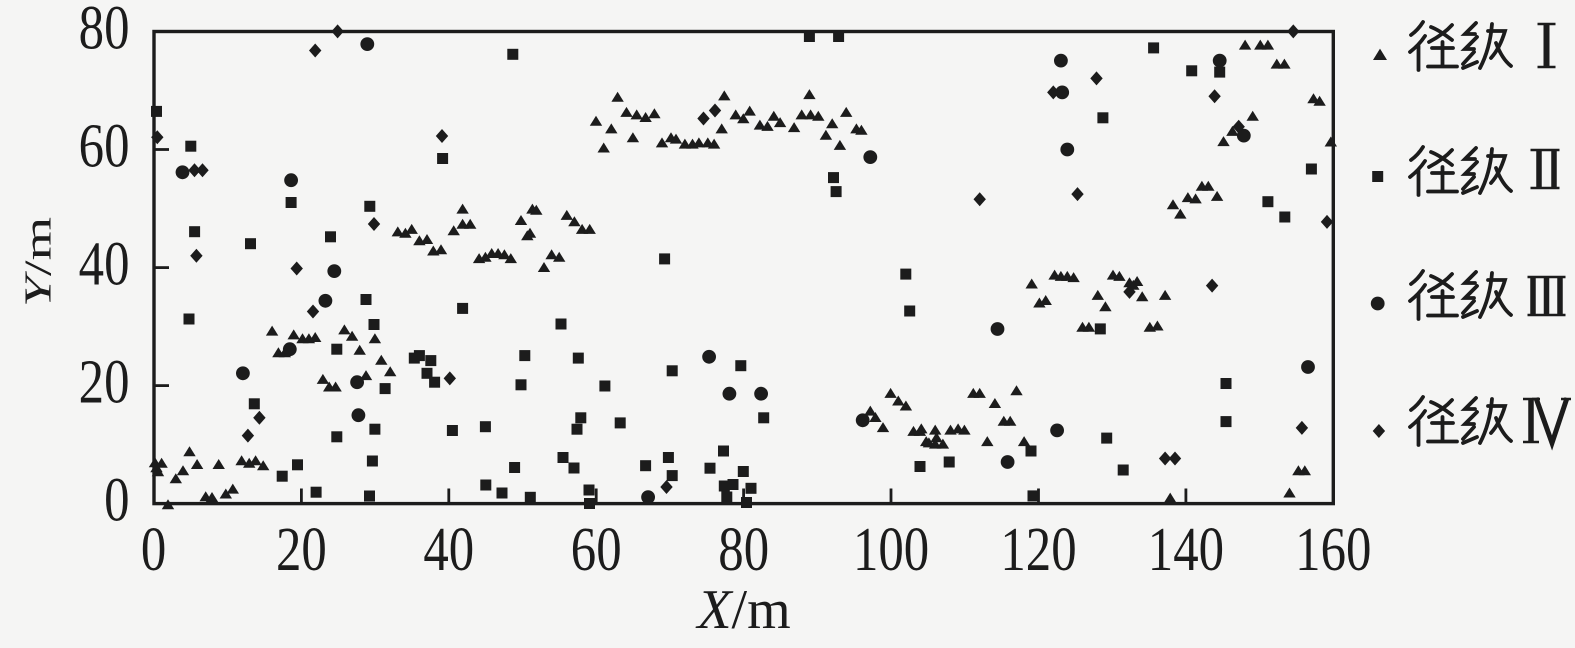  Describe the element at coordinates (742, 610) in the screenshot. I see `svg-text: X/m` at that location.